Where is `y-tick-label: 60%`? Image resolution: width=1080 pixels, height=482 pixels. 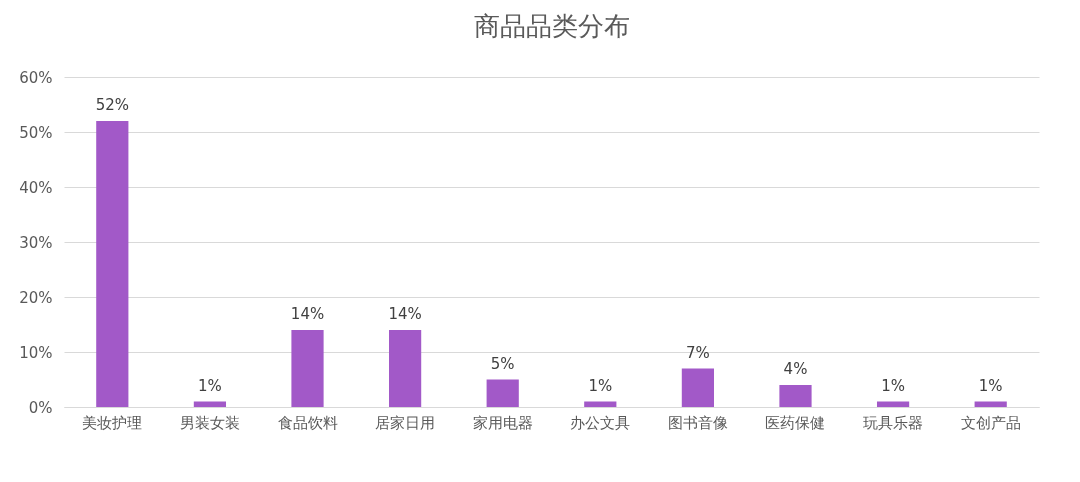
y-tick-label: 60% is located at coordinates (36, 77).